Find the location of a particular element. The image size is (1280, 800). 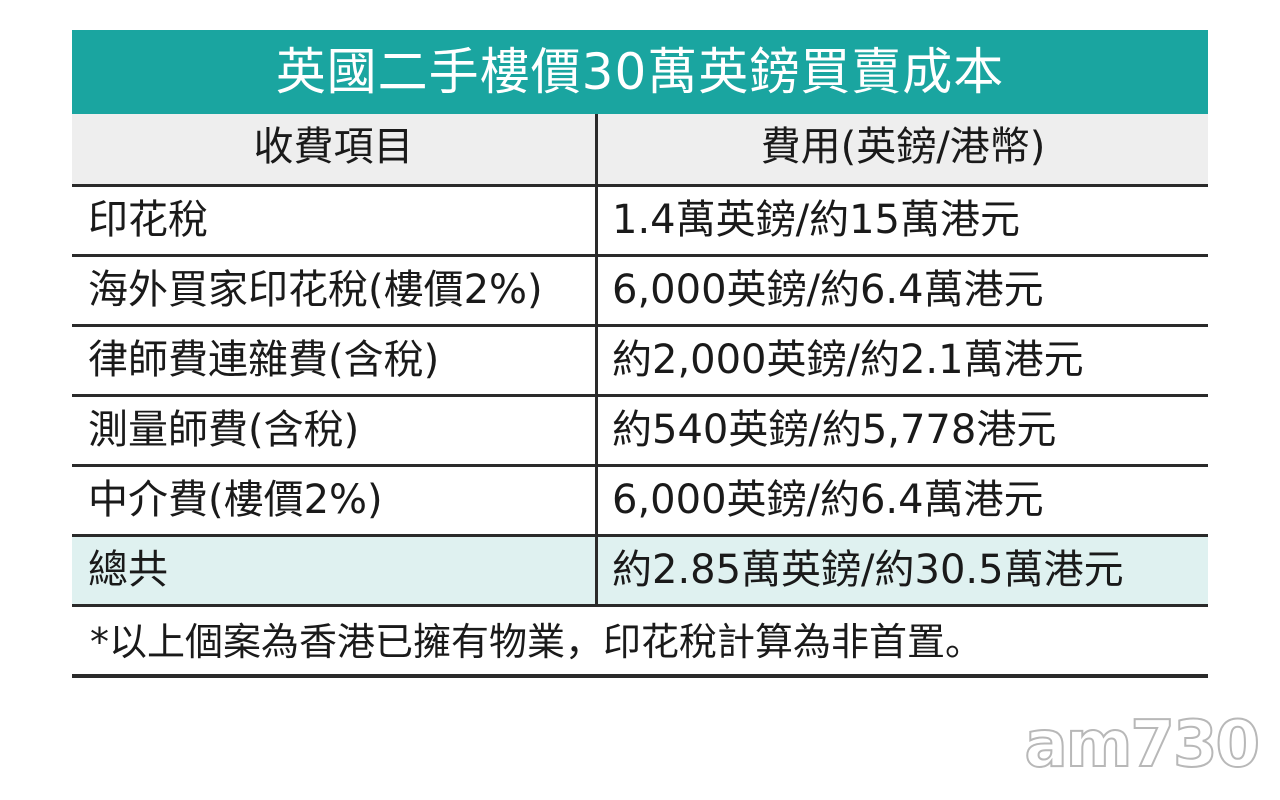

footnote: *以上個案為香港已擁有物業，印花稅計算為非首置。 is located at coordinates (640, 641).